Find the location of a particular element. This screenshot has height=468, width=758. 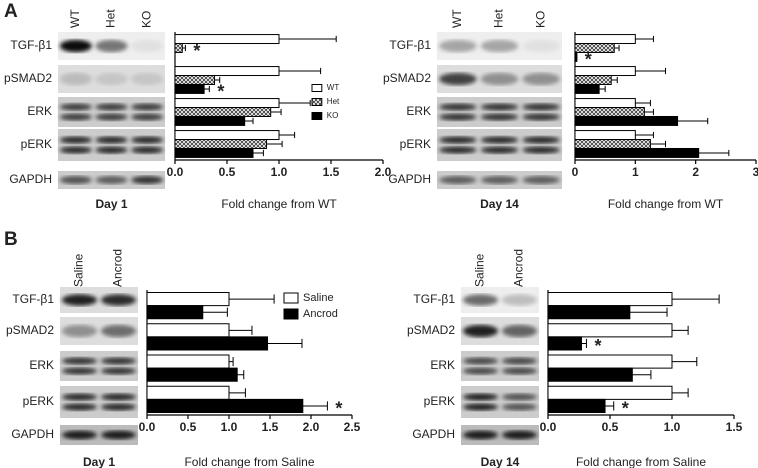

lane-label: Ancrod is located at coordinates (118, 268).